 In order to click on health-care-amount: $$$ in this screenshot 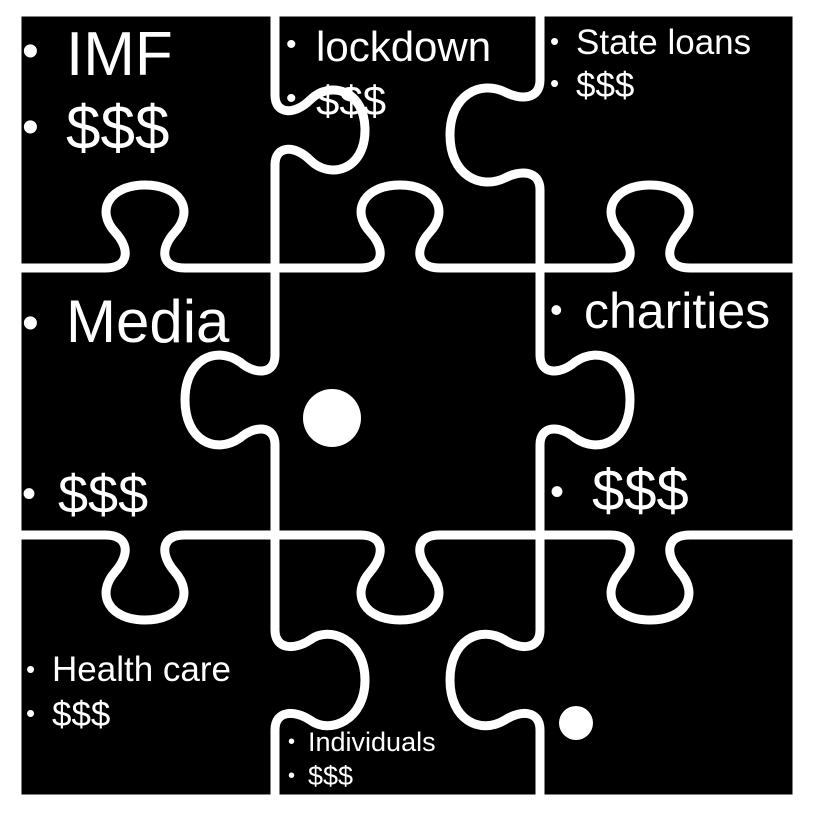, I will do `click(81, 714)`.